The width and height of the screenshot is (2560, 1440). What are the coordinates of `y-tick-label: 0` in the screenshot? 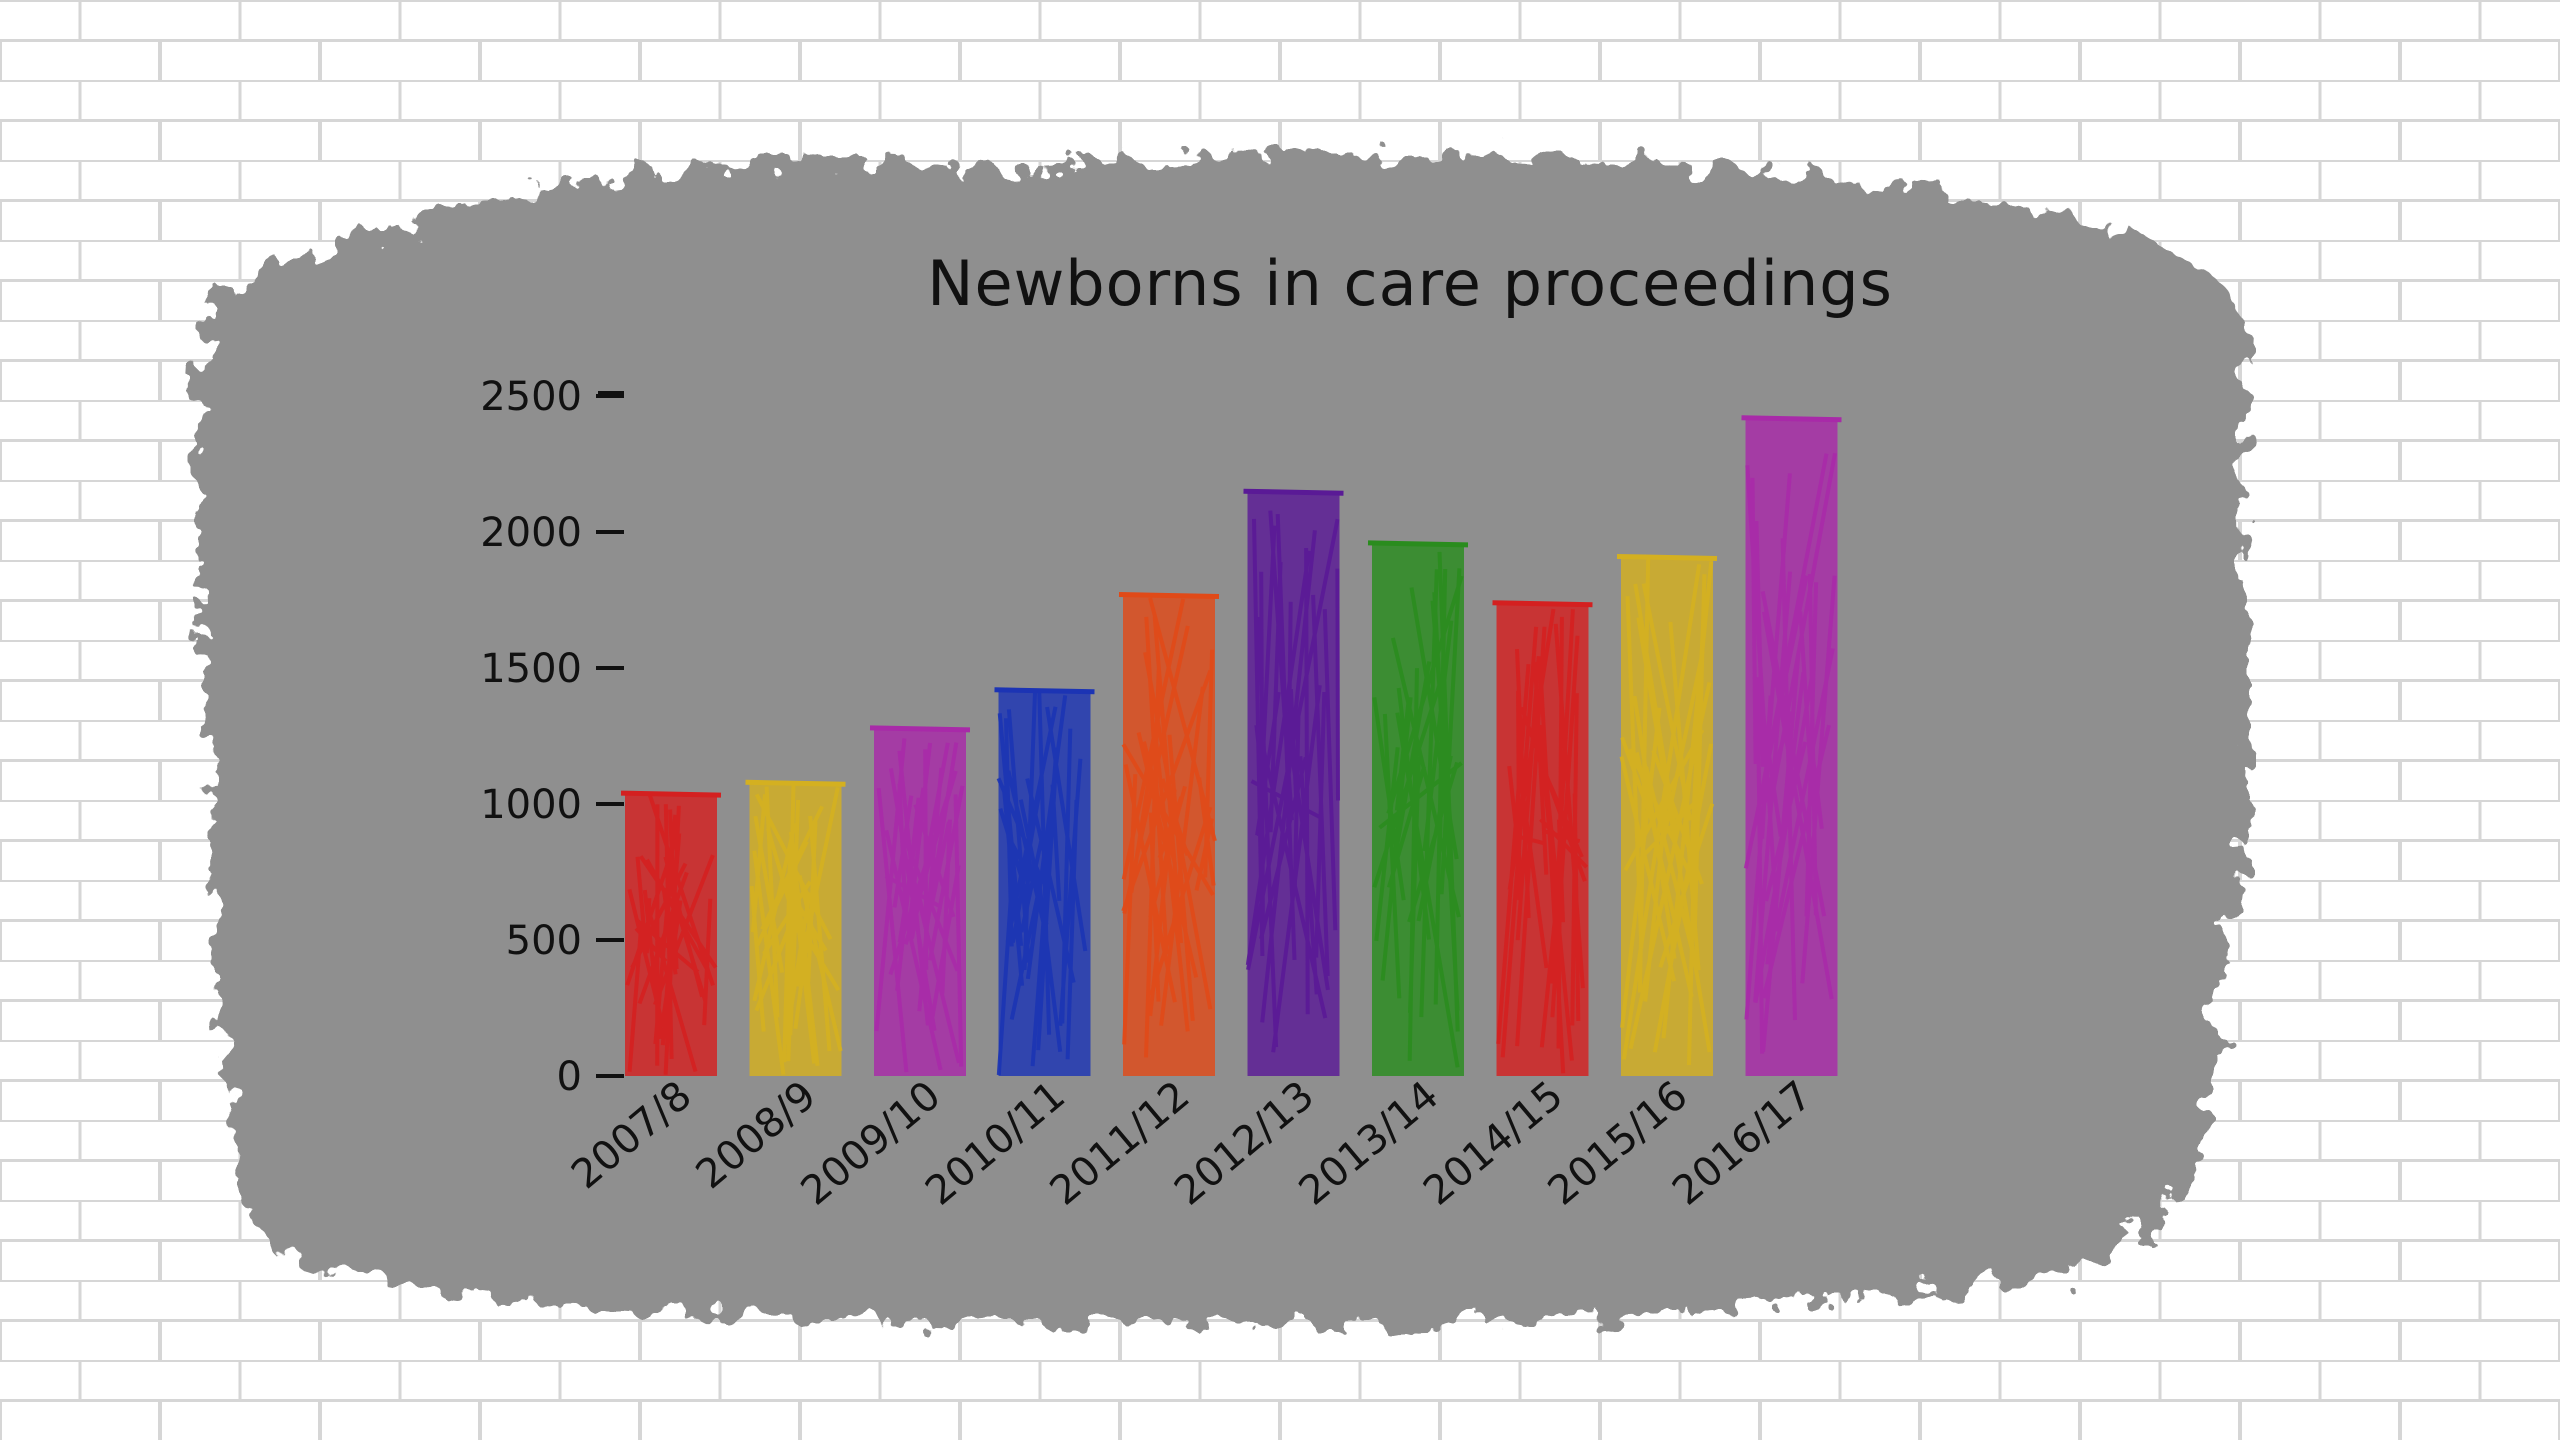 It's located at (569, 1077).